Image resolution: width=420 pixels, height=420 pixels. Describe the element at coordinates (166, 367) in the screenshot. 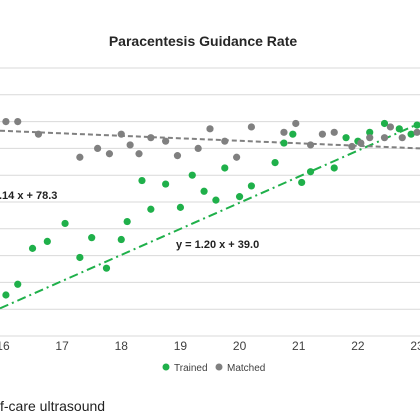

I see `legend-marker-trained` at that location.